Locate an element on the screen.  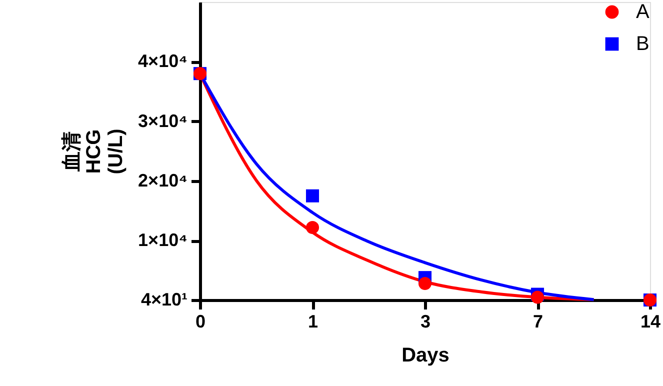
x-tick-label: 14 is located at coordinates (650, 322).